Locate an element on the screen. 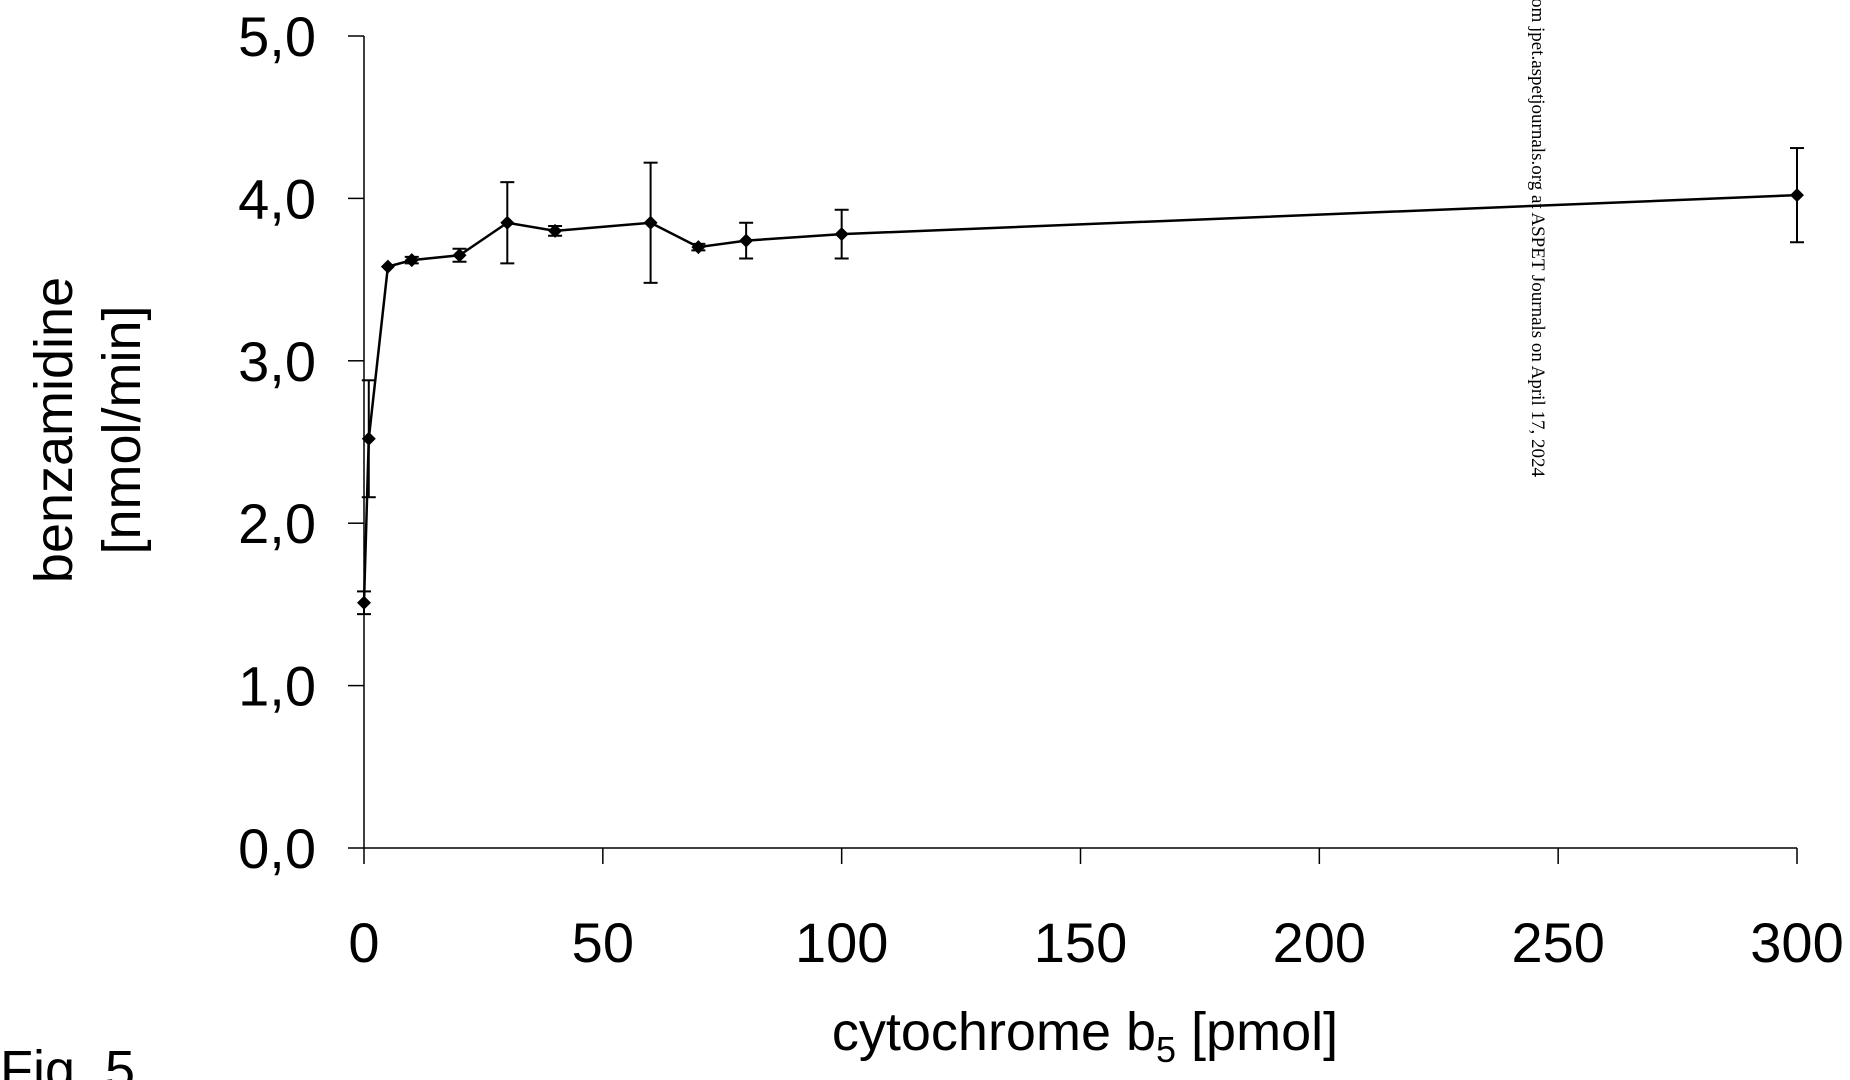 The height and width of the screenshot is (1080, 1850). x-axis-title-subscript: 5 is located at coordinates (1166, 1049).